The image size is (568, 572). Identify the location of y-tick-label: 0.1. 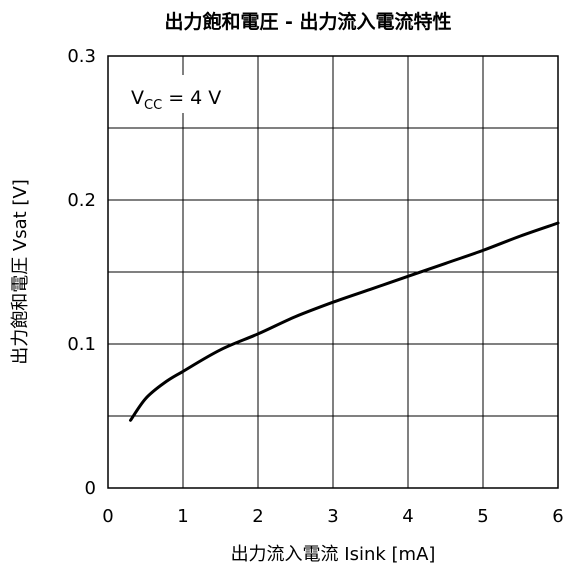
(81, 344).